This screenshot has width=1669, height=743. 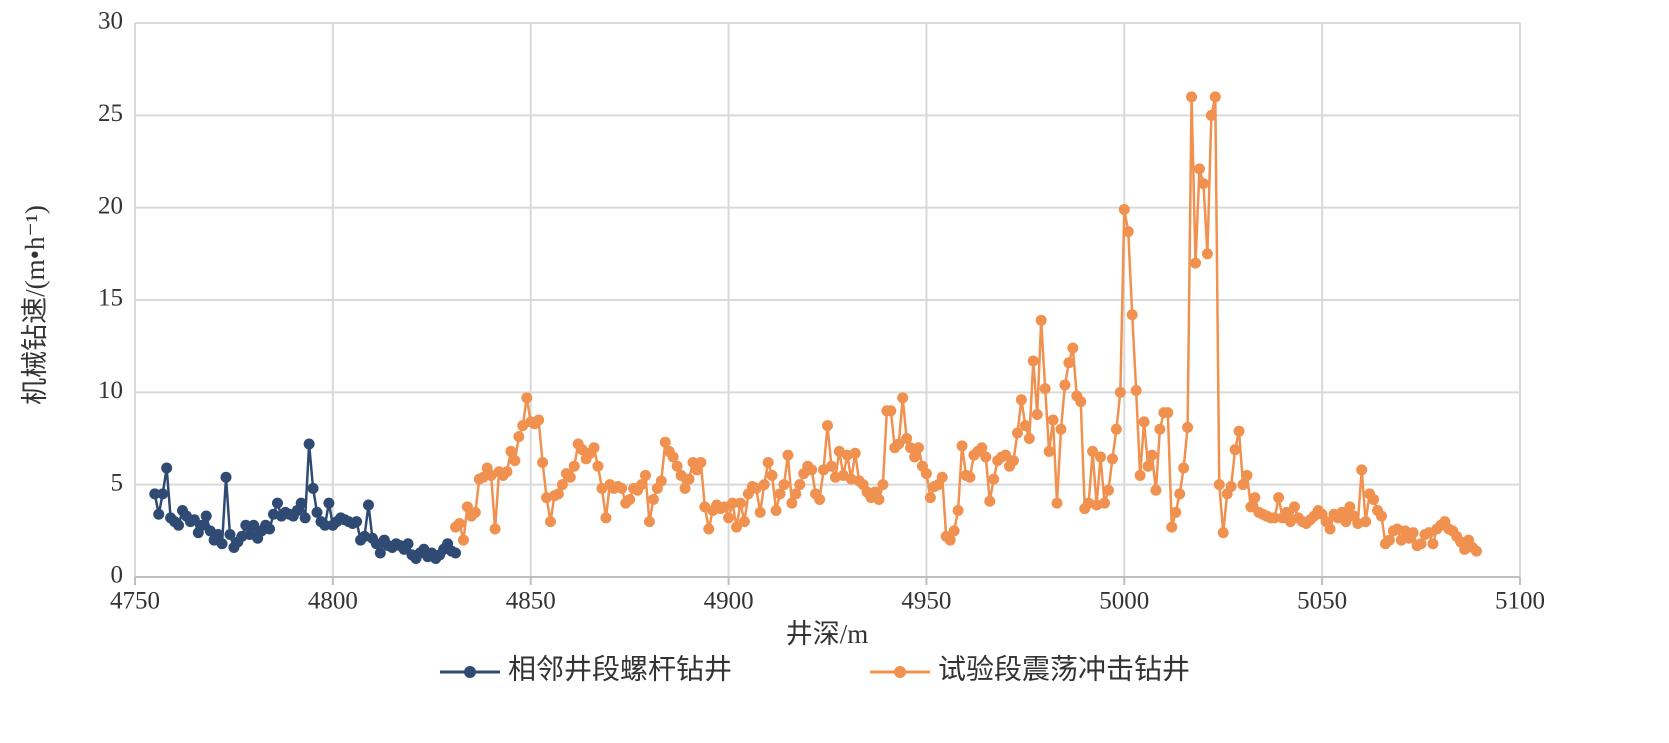 What do you see at coordinates (110, 390) in the screenshot?
I see `y-tick-label: 10` at bounding box center [110, 390].